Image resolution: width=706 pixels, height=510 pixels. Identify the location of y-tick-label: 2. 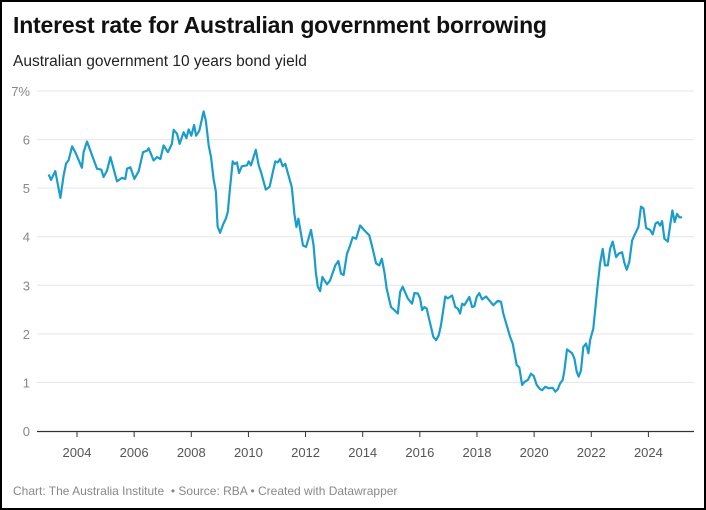
(26, 334).